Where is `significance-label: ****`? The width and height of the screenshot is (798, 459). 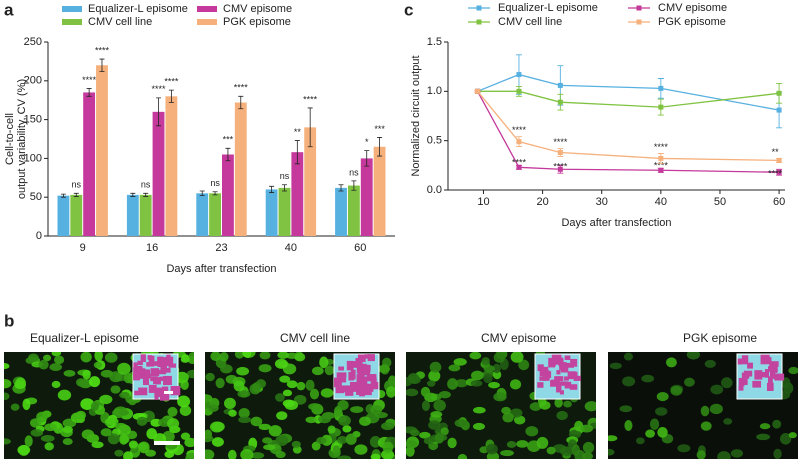 significance-label: **** is located at coordinates (310, 99).